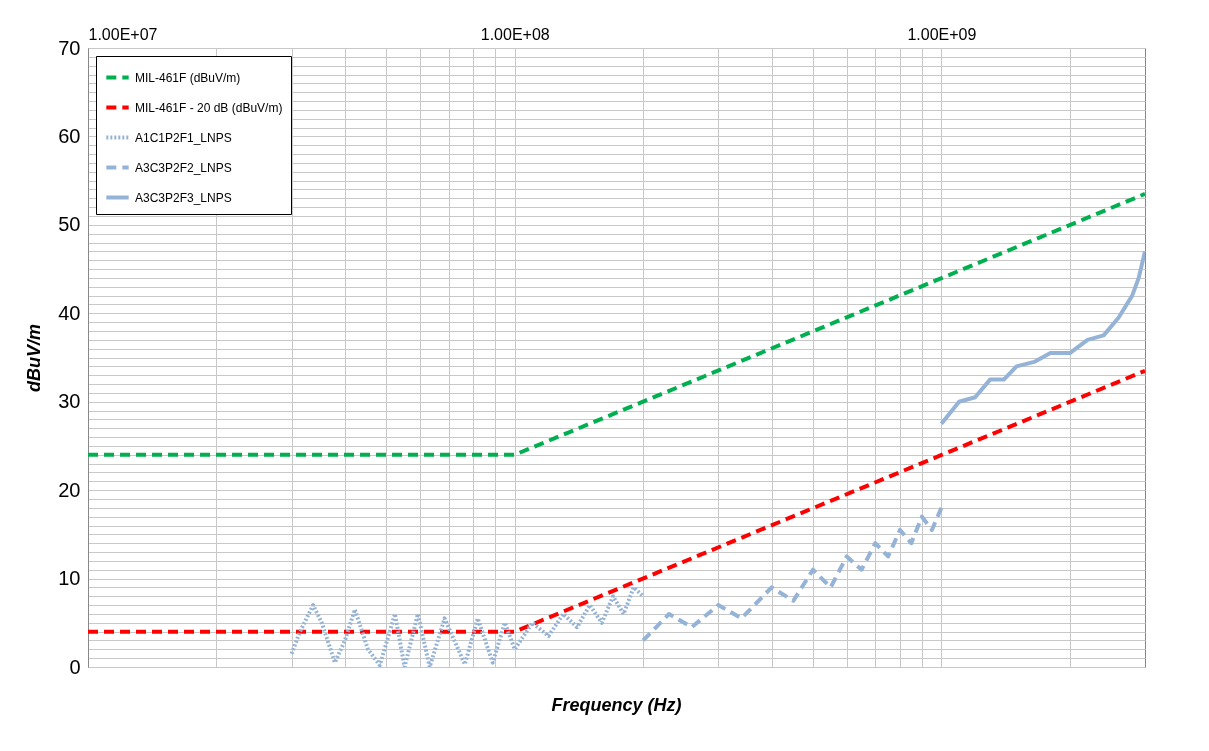  I want to click on legend-label: A3C3P2F3_LNPS, so click(183, 197).